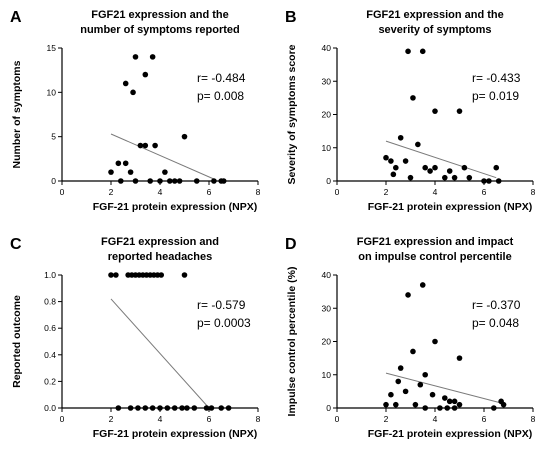 The height and width of the screenshot is (454, 550). What do you see at coordinates (291, 244) in the screenshot?
I see `panel-letter: D` at bounding box center [291, 244].